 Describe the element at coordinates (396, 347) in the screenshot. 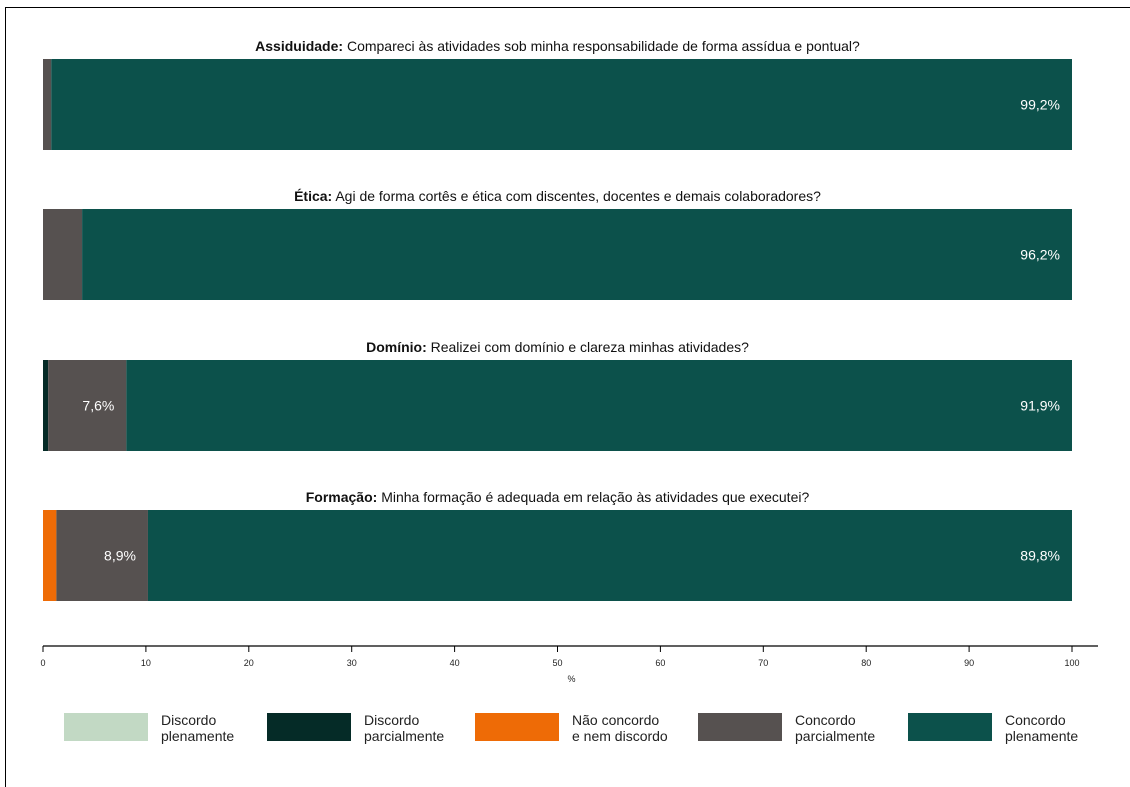

I see `question-title-bold: Domínio:` at that location.